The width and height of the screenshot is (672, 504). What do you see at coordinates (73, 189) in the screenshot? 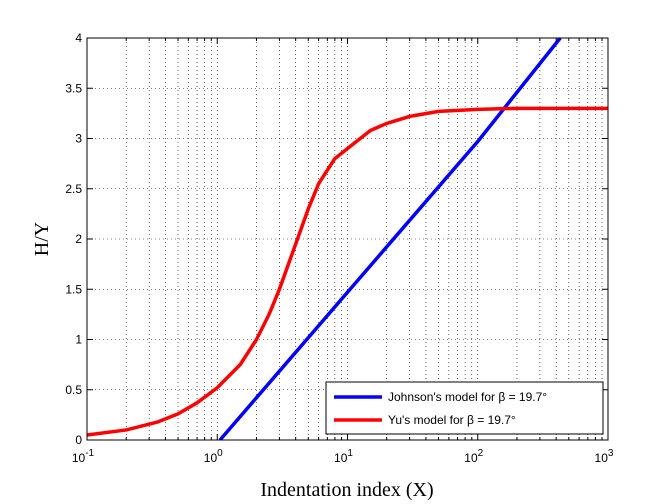
I see `y-tick-label: 2.5` at bounding box center [73, 189].